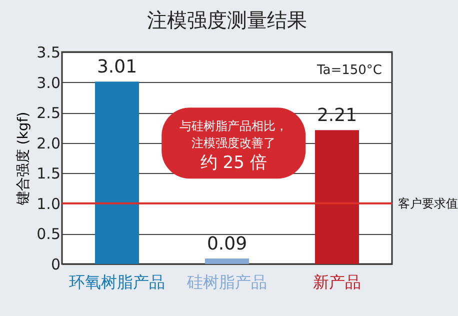 This screenshot has width=458, height=316. What do you see at coordinates (234, 143) in the screenshot?
I see `annotation: 注模强度改善了` at bounding box center [234, 143].